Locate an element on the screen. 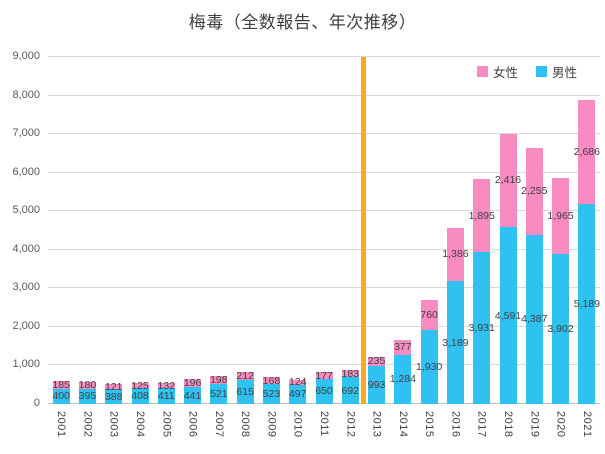 The height and width of the screenshot is (454, 605). bar-group-2010: 497 124 is located at coordinates (297, 230).